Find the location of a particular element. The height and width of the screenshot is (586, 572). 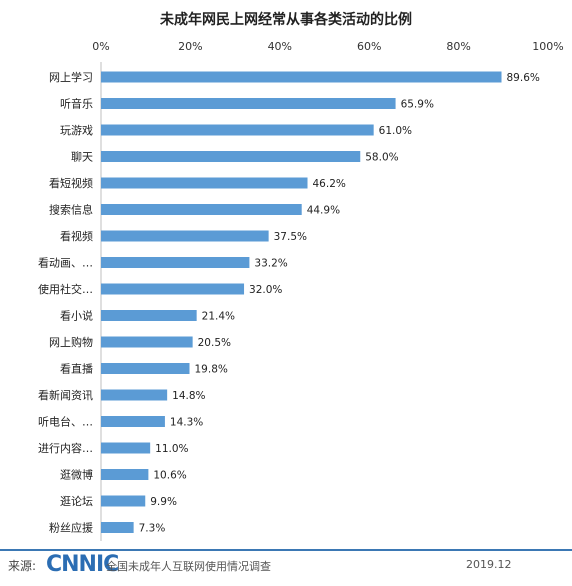

data-label: 20.5% is located at coordinates (214, 343).